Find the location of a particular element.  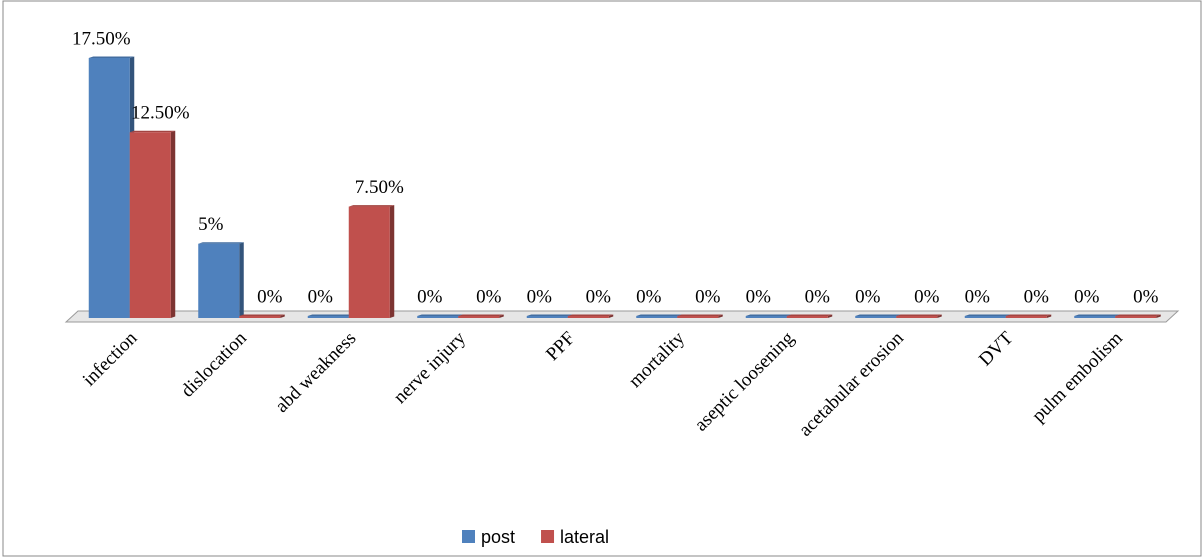

floor is located at coordinates (622, 316).